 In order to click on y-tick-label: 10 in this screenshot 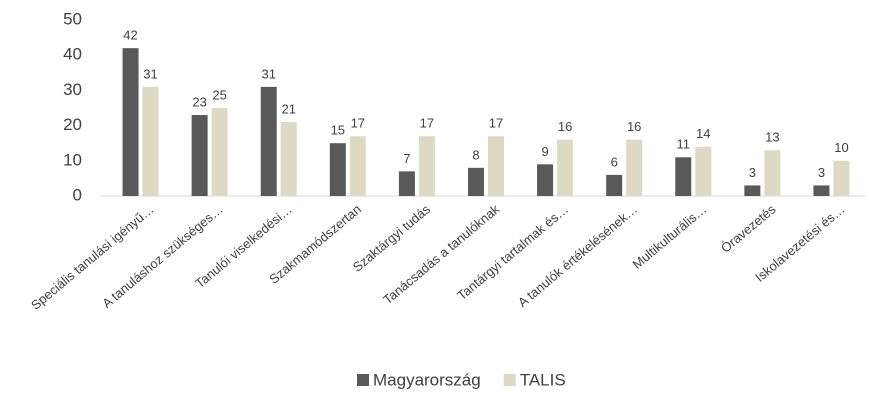, I will do `click(72, 159)`.